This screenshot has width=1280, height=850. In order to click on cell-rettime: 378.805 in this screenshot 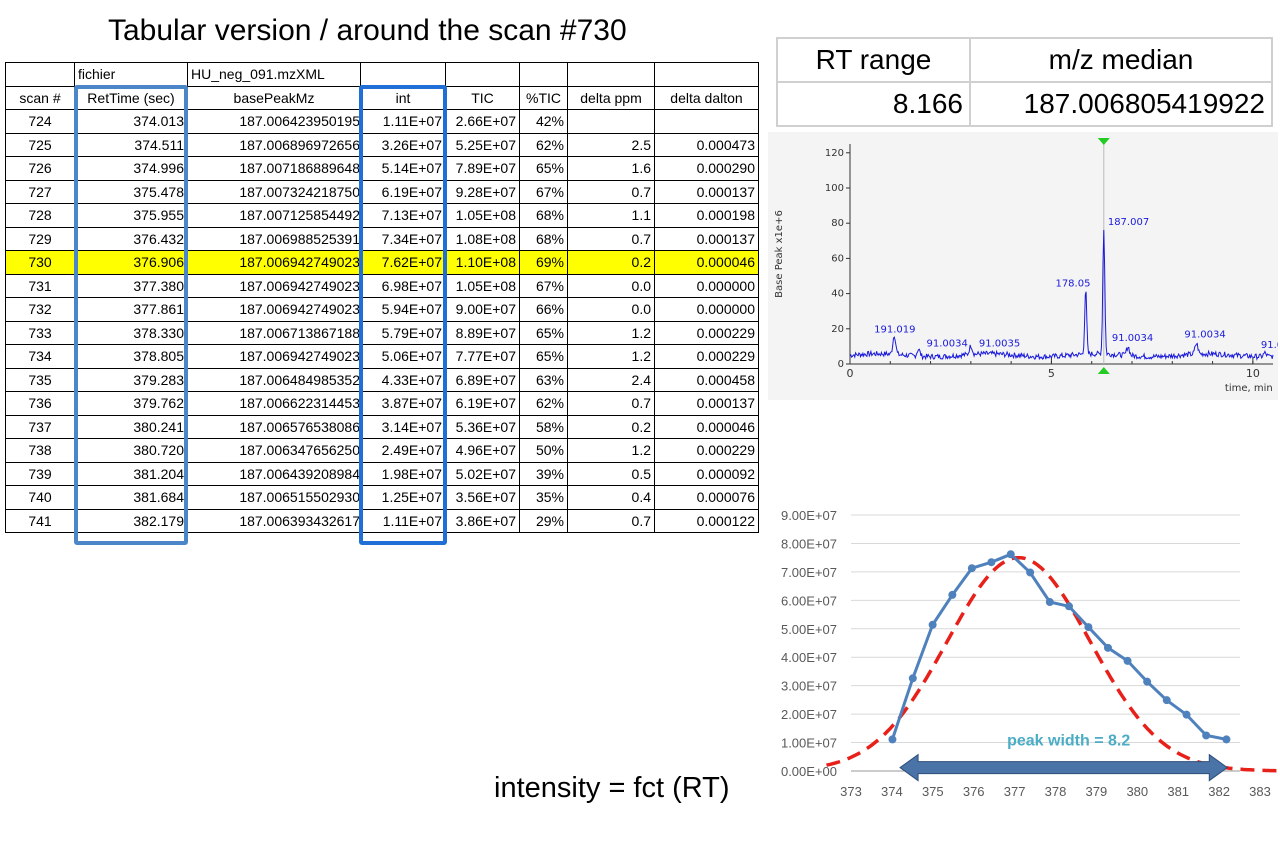, I will do `click(131, 356)`.